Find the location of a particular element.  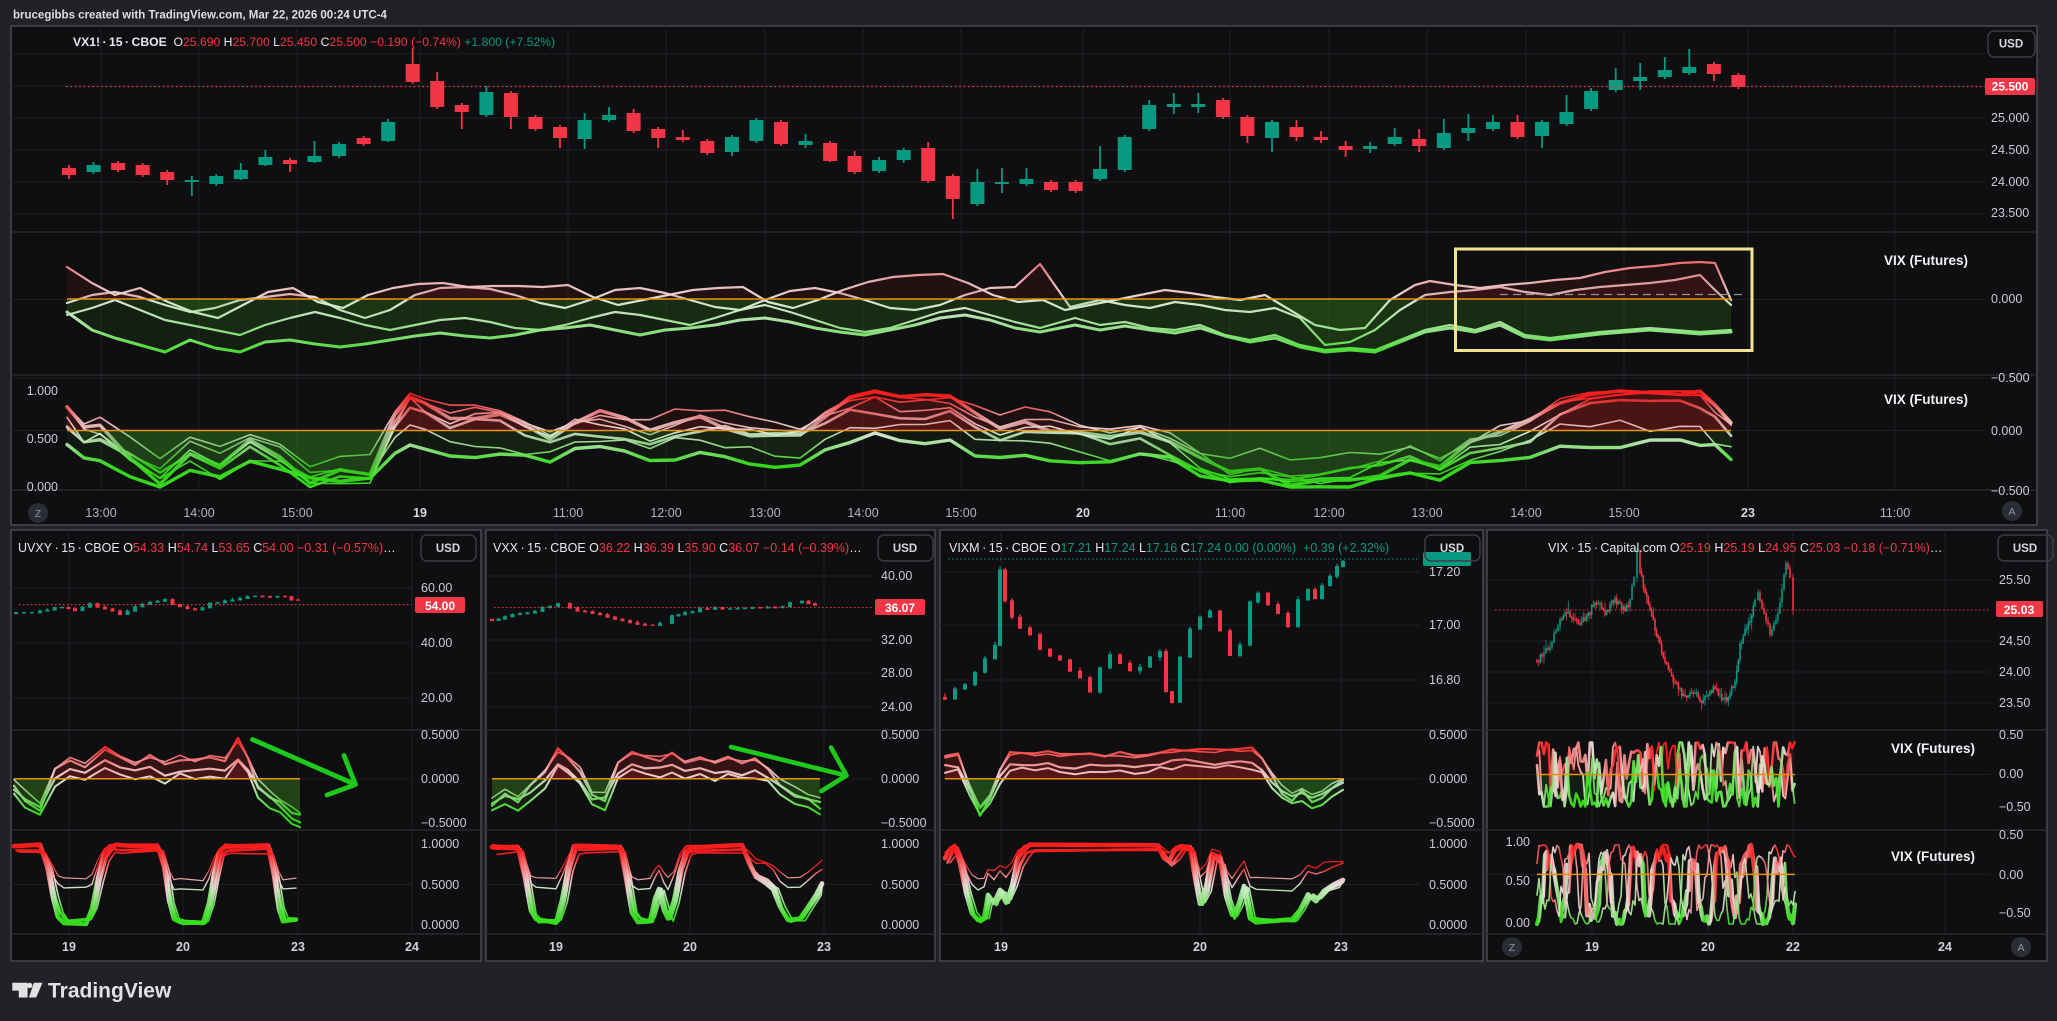

svg-text: 54.00 is located at coordinates (440, 606).